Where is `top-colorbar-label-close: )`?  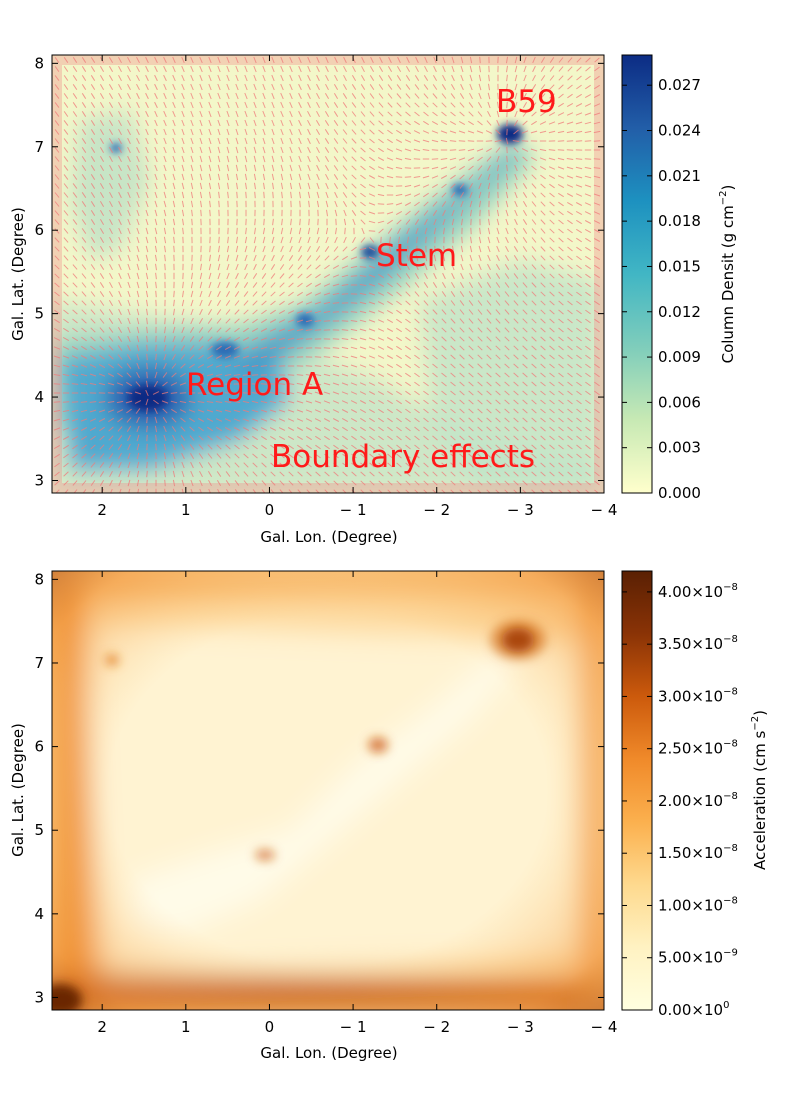
top-colorbar-label-close: ) is located at coordinates (728, 188).